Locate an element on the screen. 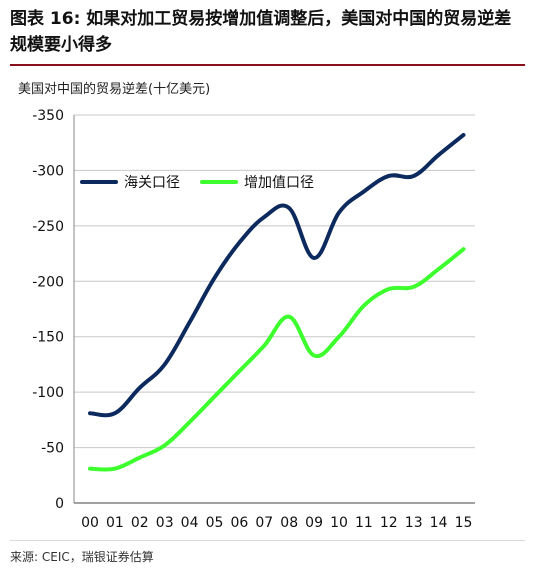 This screenshot has height=575, width=535. x-tick-label: 03 is located at coordinates (165, 523).